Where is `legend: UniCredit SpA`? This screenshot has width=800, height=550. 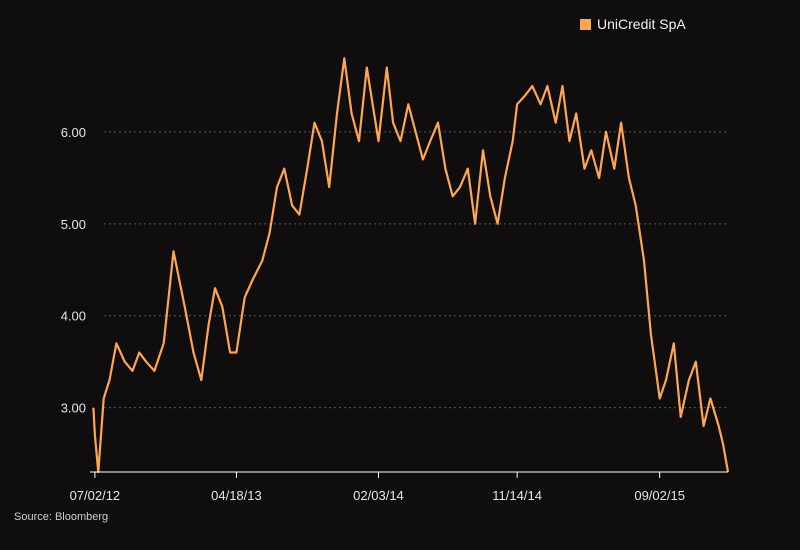
legend: UniCredit SpA is located at coordinates (633, 24).